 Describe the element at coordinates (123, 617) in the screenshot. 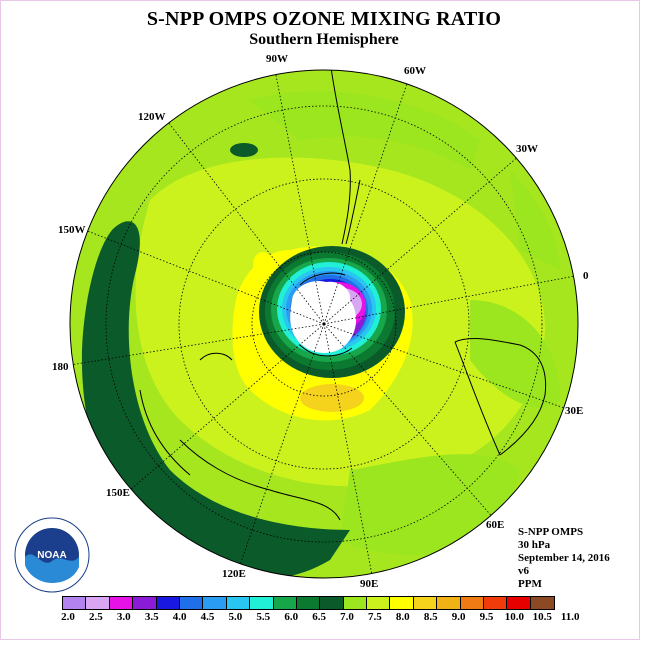

I see `legend-tick-label: 3.0` at that location.